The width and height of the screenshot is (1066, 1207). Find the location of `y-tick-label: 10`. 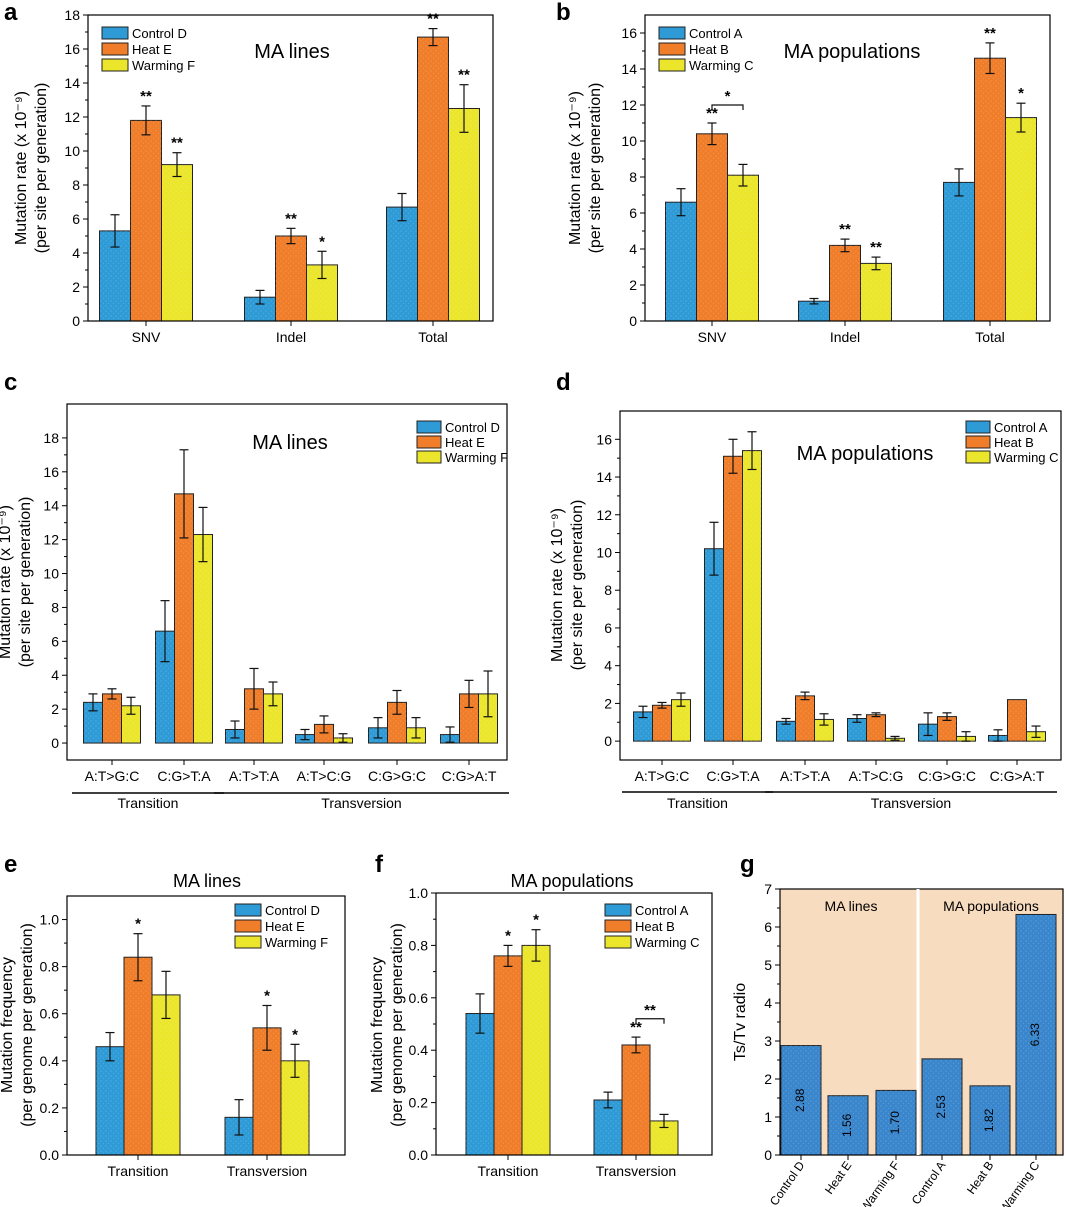

y-tick-label: 10 is located at coordinates (72, 151).